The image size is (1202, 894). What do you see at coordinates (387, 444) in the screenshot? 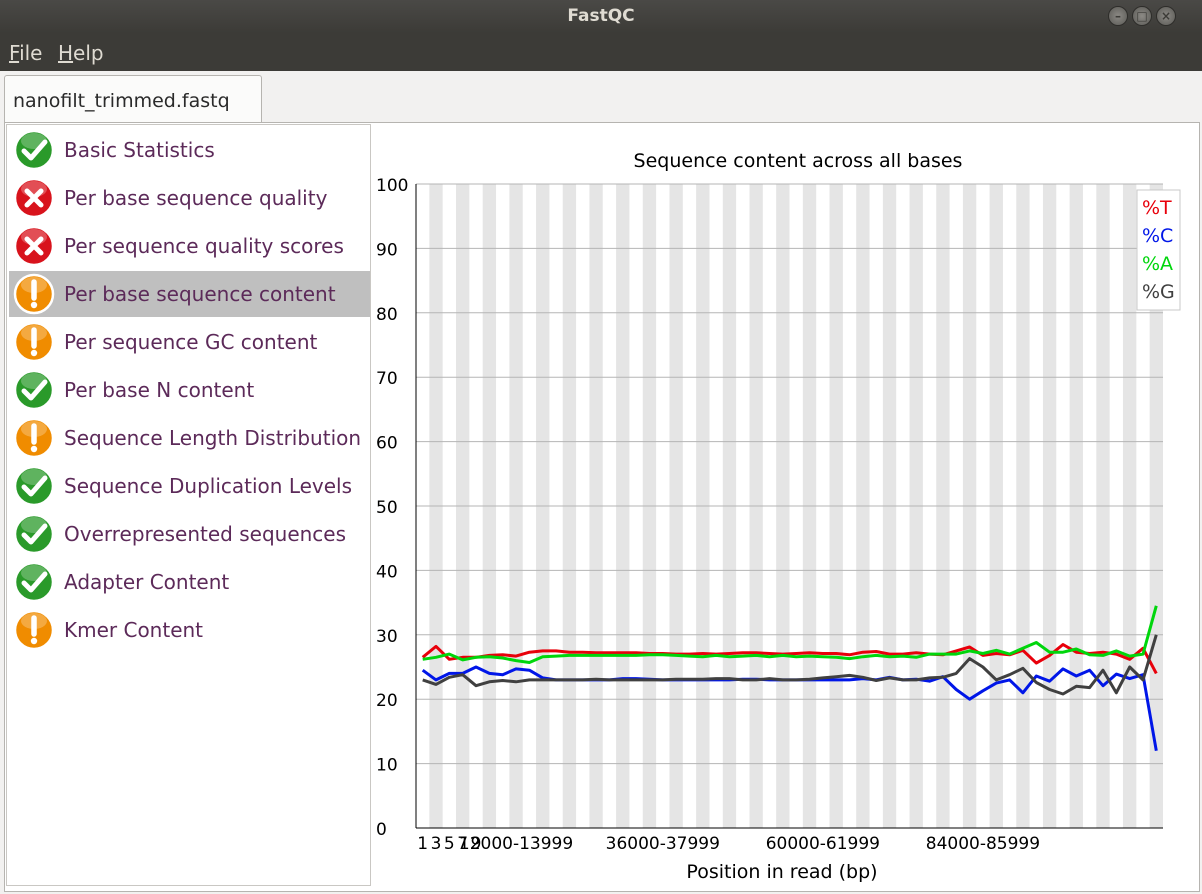
I see `y-tick-label: 60` at bounding box center [387, 444].